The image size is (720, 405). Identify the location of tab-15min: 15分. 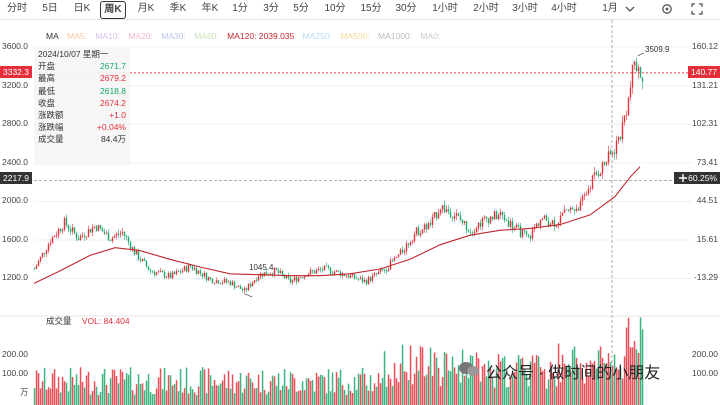
(371, 8).